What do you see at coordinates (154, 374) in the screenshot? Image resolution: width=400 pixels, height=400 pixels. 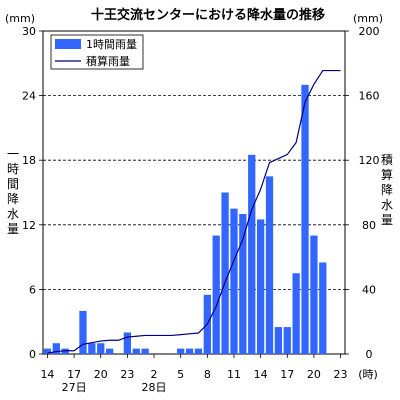 I see `x-tick-label: 2` at bounding box center [154, 374].